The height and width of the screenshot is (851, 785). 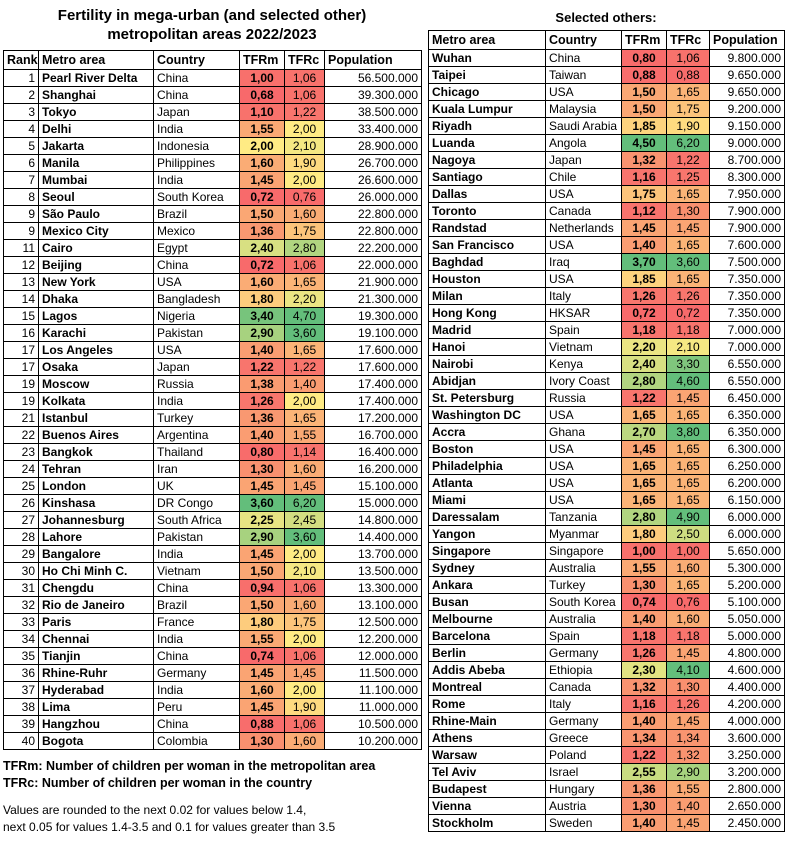 What do you see at coordinates (644, 143) in the screenshot?
I see `tfrm-cell: 4,50` at bounding box center [644, 143].